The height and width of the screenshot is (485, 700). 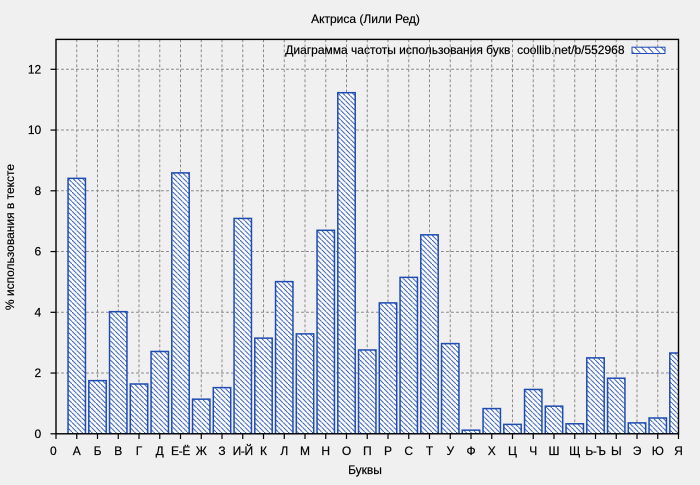 What do you see at coordinates (388, 451) in the screenshot?
I see `svg-text: Р` at bounding box center [388, 451].